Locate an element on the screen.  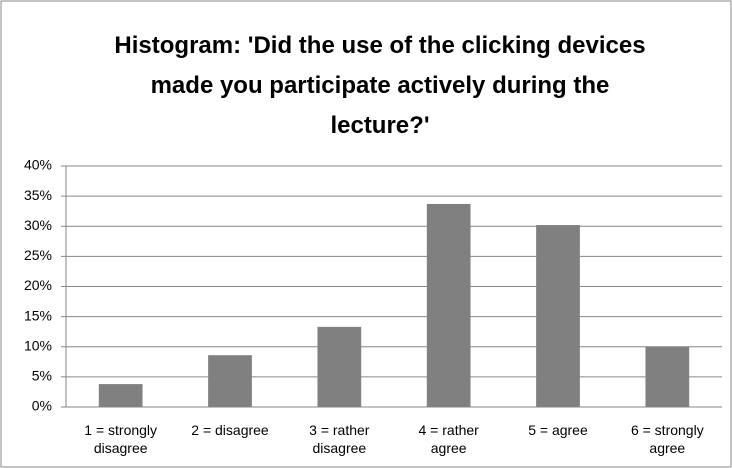
y-tick-label: 25% is located at coordinates (38, 255).